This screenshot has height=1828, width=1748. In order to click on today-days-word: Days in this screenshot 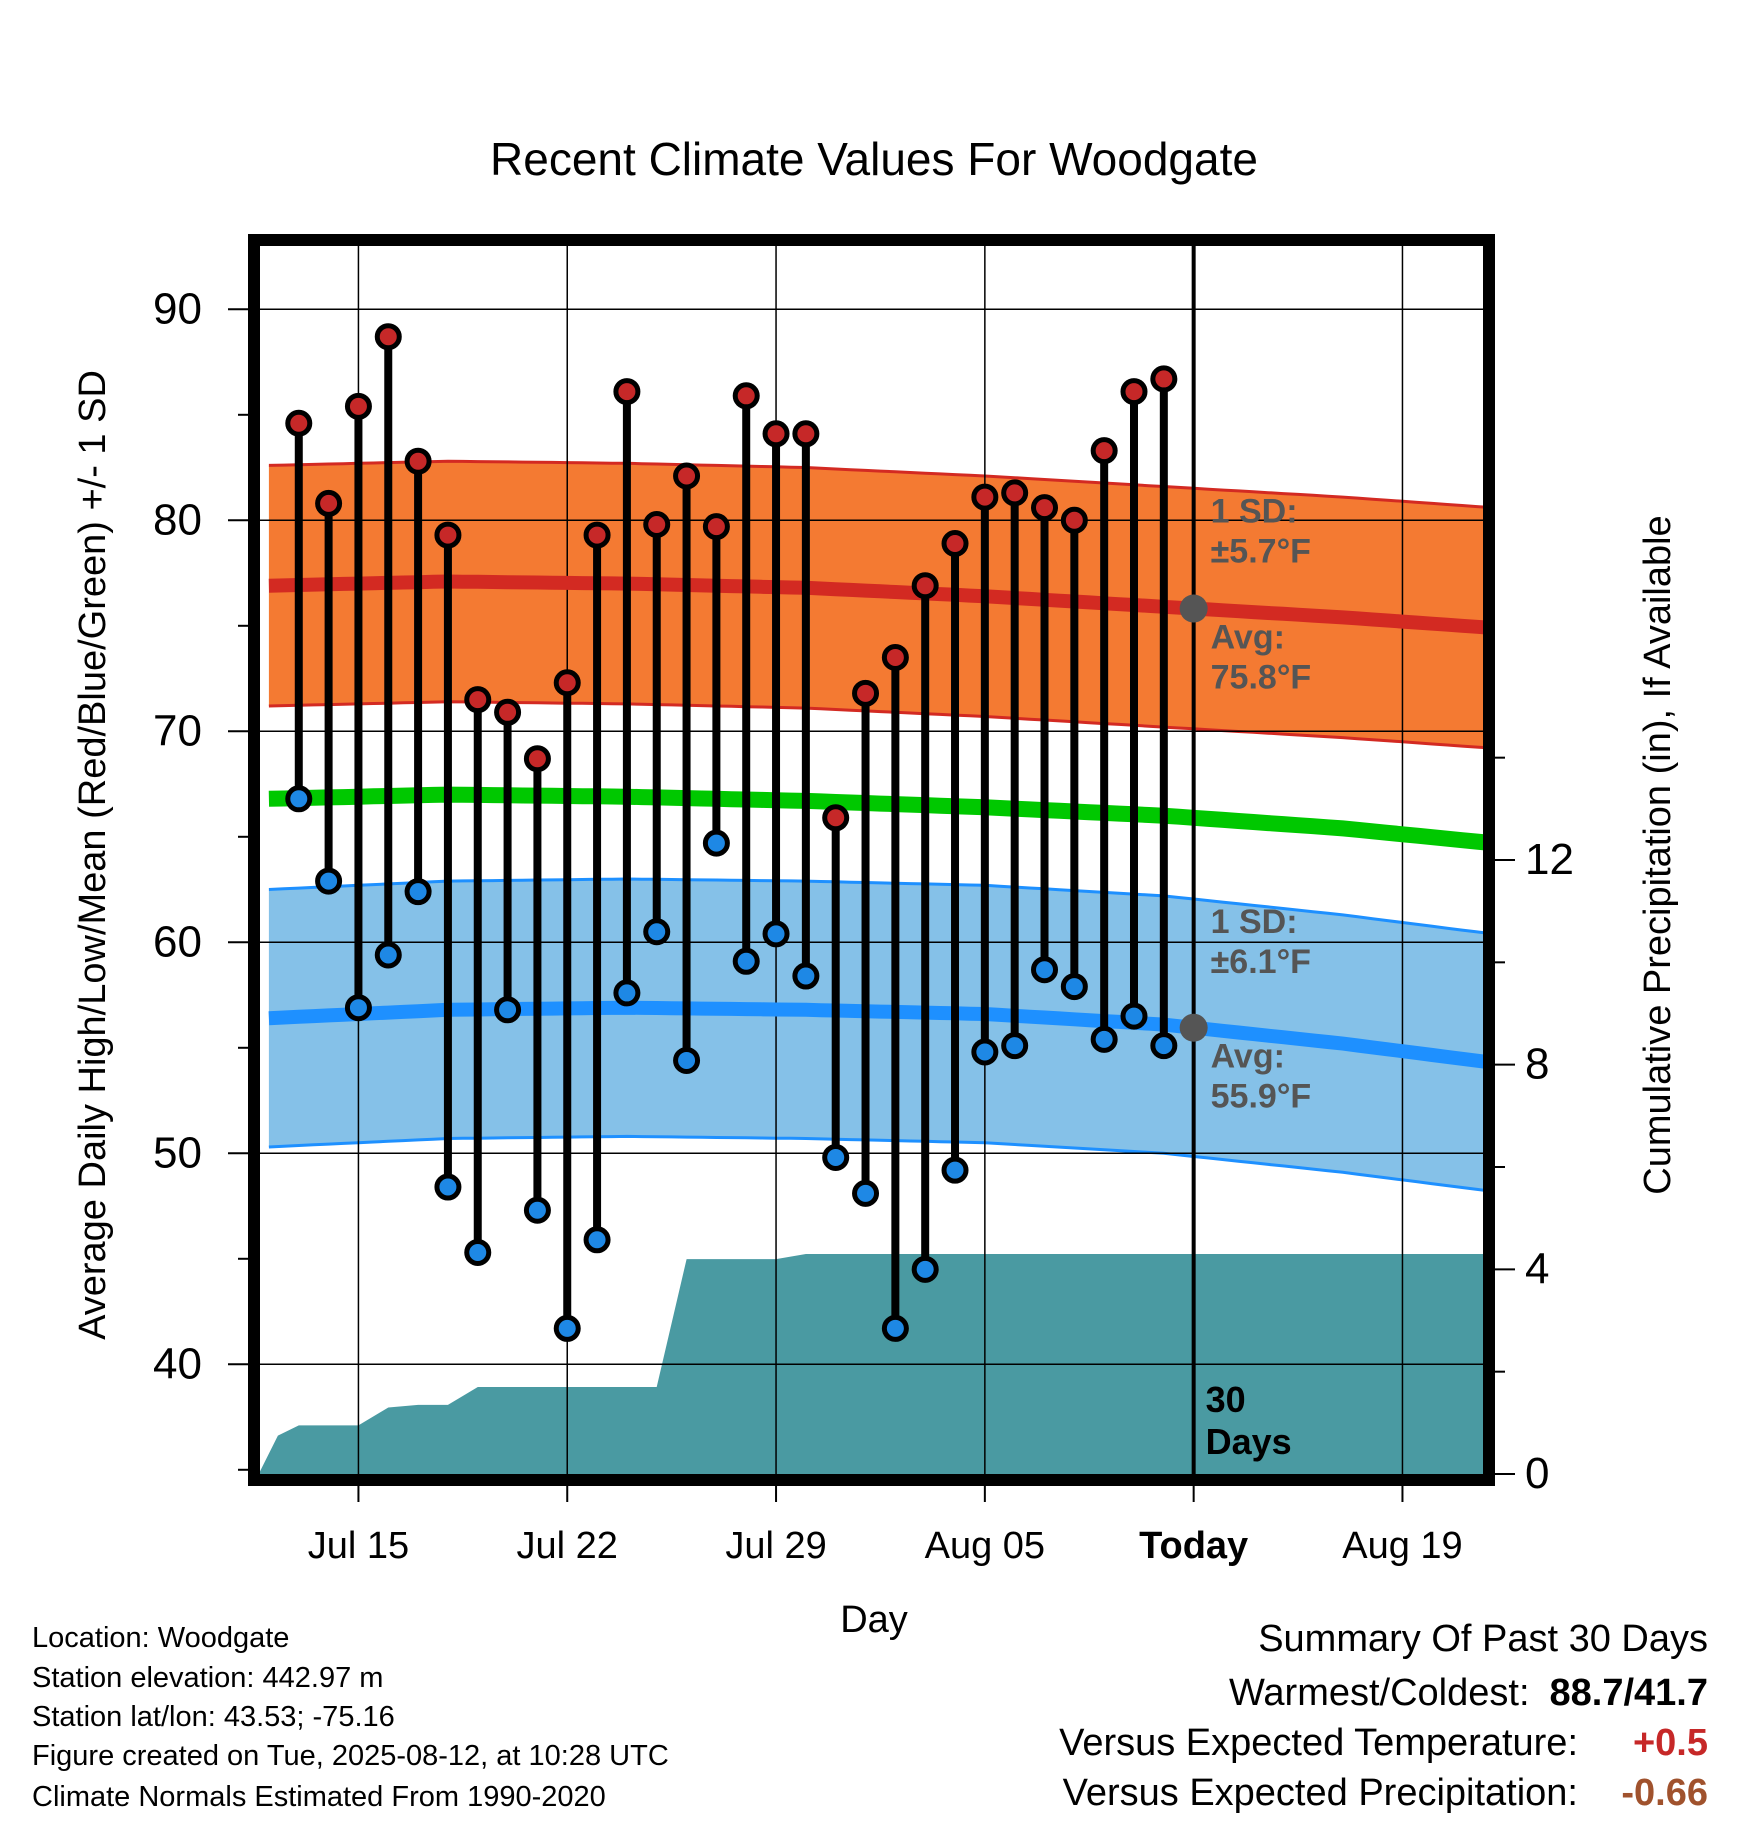, I will do `click(1249, 1441)`.